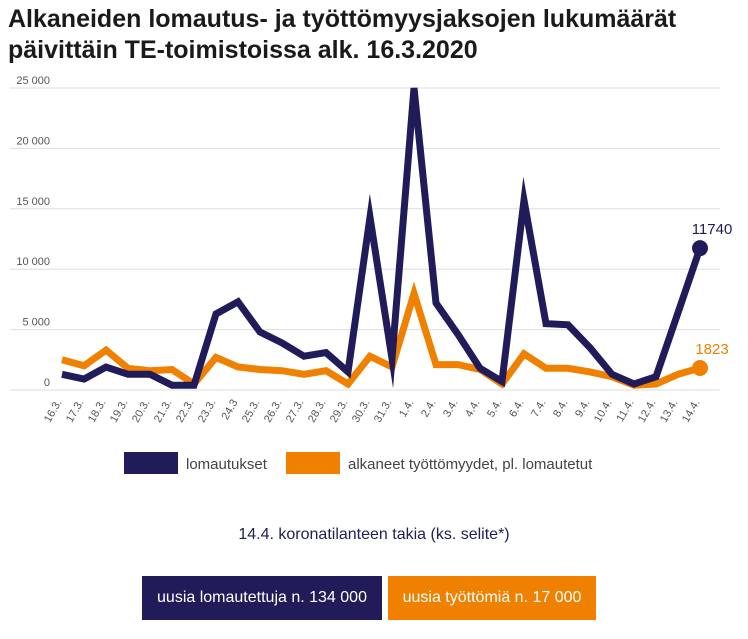  I want to click on x-tick-label: 7.4., so click(539, 409).